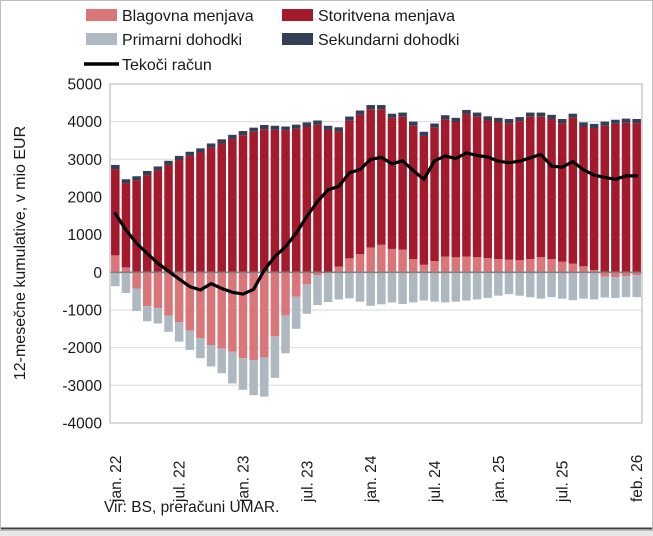 The image size is (653, 536). I want to click on primarni-dohodki-bar-m24, so click(370, 289).